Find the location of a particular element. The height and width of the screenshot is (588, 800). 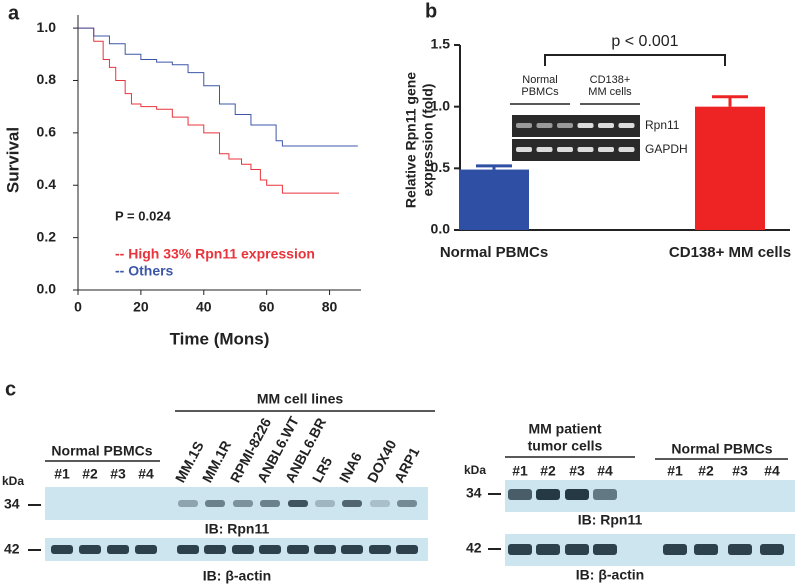

y-tick-label: 0.2 is located at coordinates (47, 236).